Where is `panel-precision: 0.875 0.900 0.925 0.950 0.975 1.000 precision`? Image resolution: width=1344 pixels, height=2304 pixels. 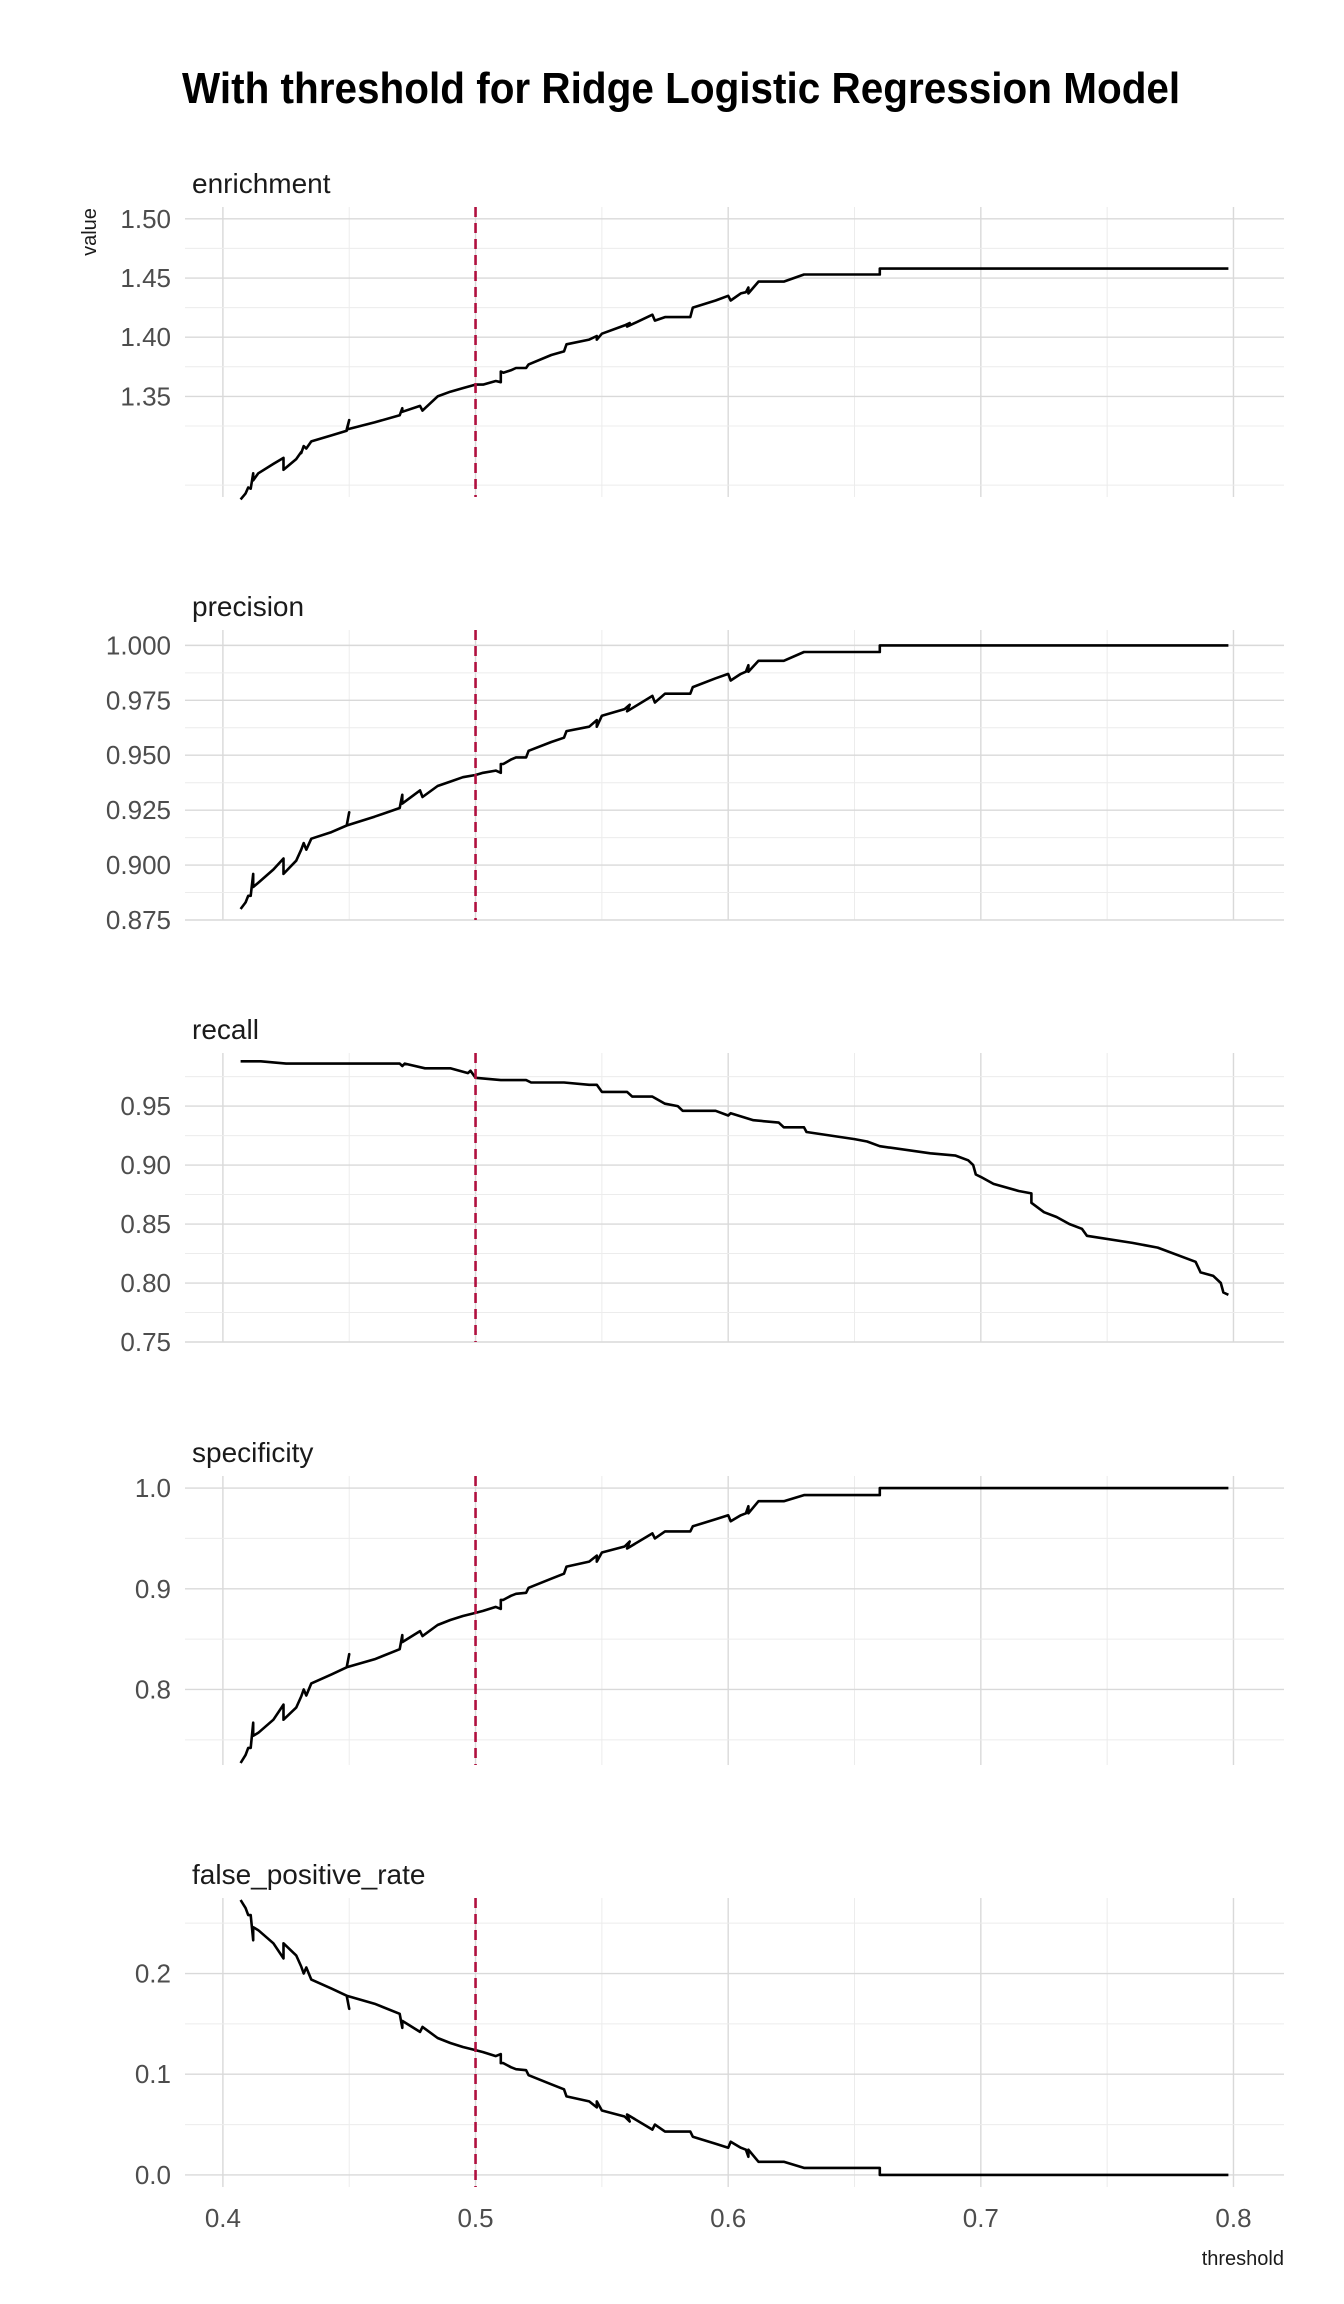
panel-precision: 0.875 0.900 0.925 0.950 0.975 1.000 precision is located at coordinates (695, 763).